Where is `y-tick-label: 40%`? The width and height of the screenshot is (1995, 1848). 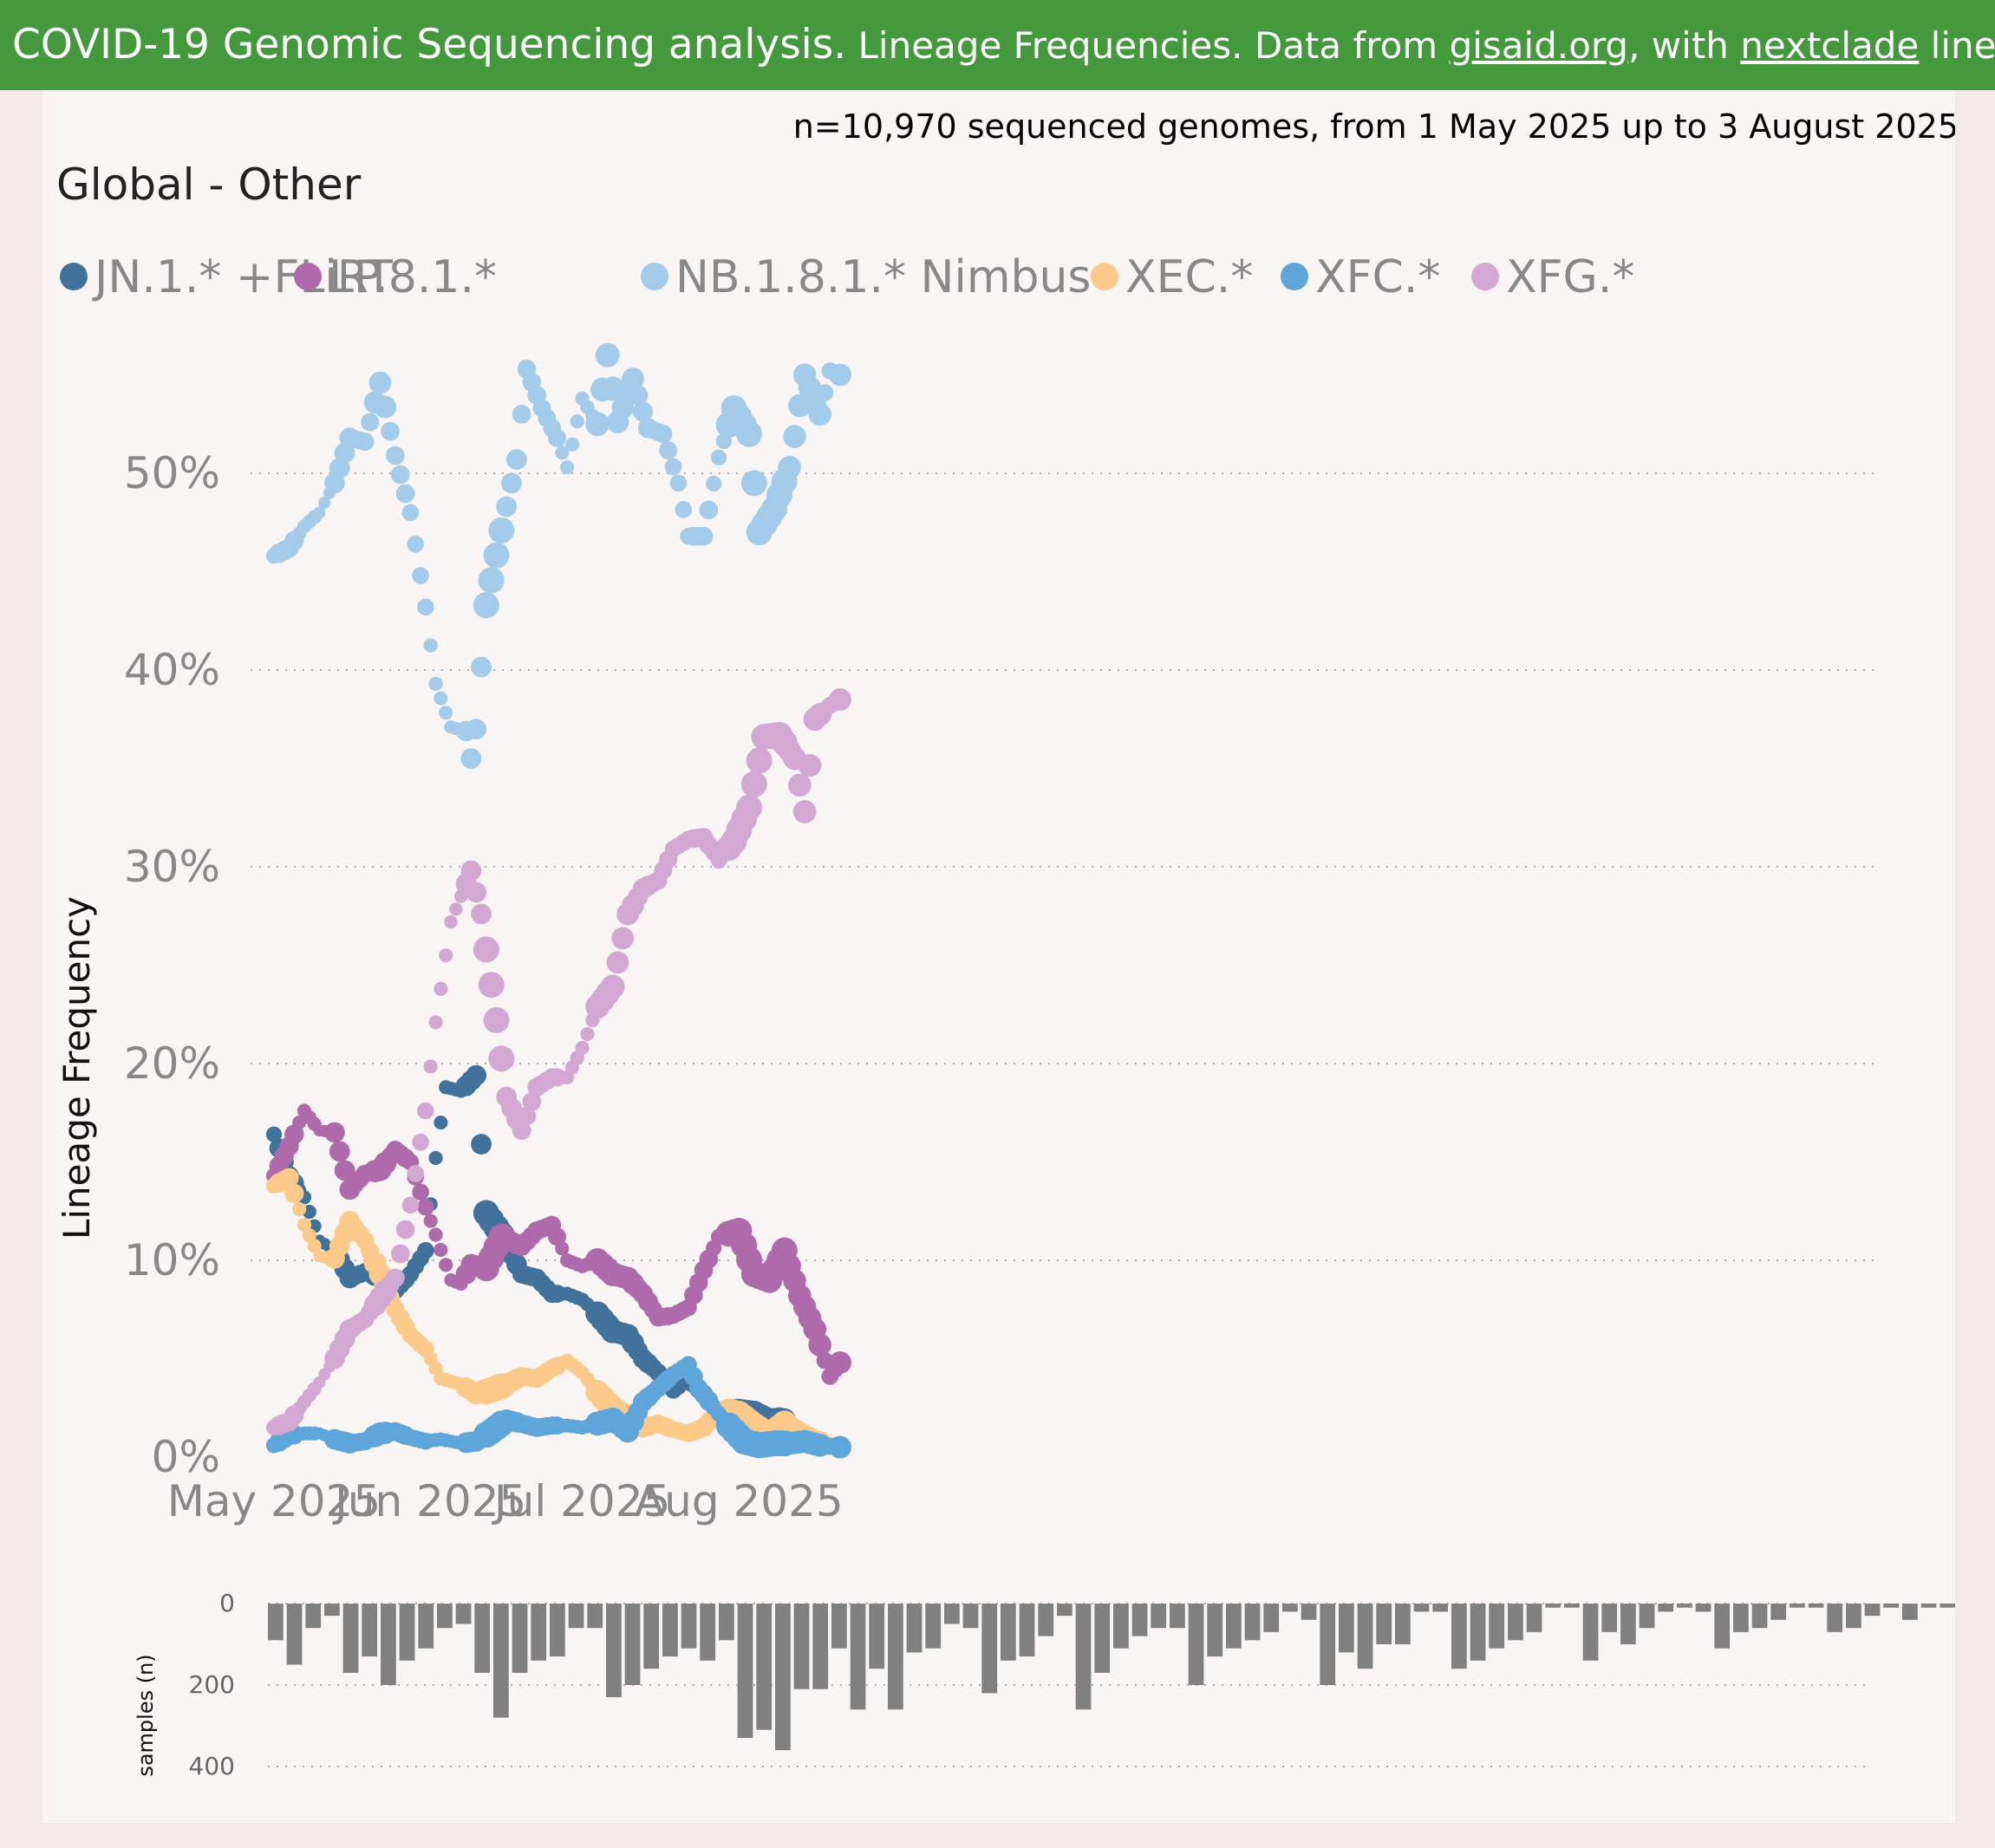 y-tick-label: 40% is located at coordinates (172, 670).